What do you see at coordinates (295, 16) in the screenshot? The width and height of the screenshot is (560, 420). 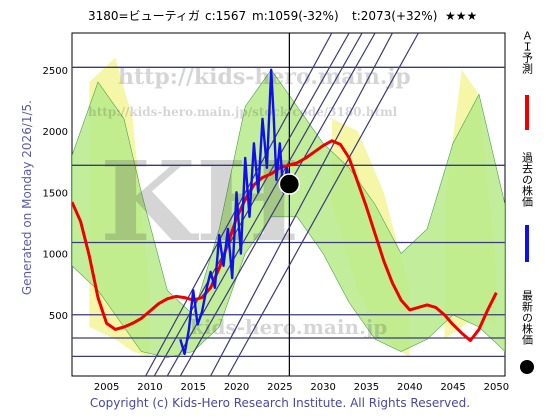 I see `min-price: m:1059(-32%)` at bounding box center [295, 16].